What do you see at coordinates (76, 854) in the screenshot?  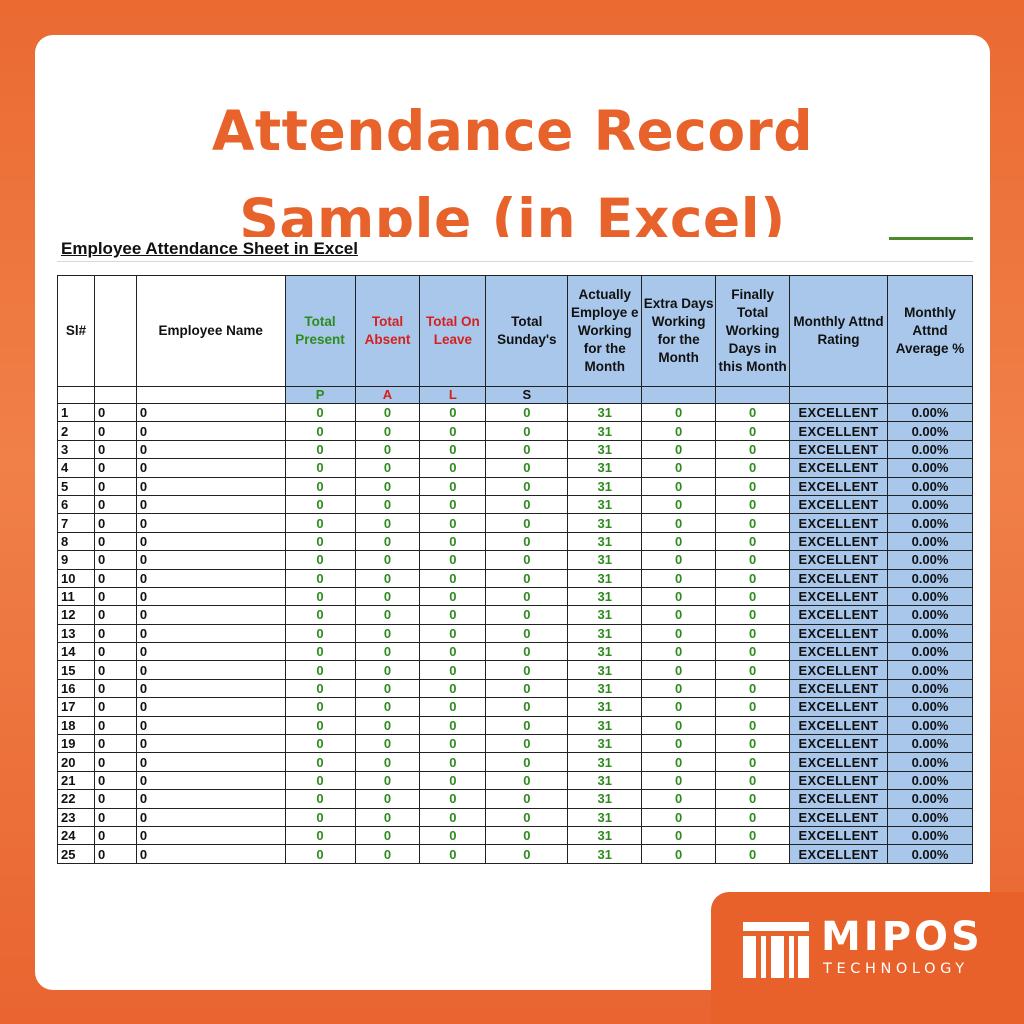 I see `cell-sl: 25` at bounding box center [76, 854].